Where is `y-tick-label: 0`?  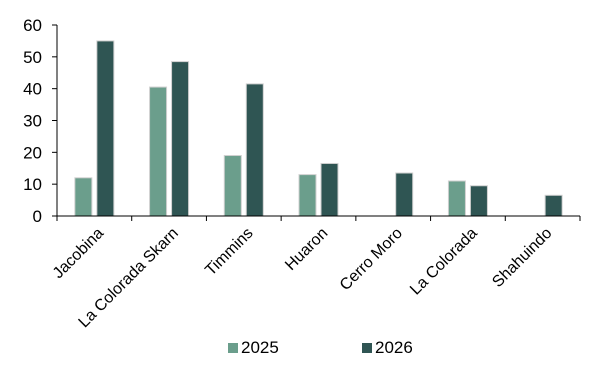 y-tick-label: 0 is located at coordinates (37, 216).